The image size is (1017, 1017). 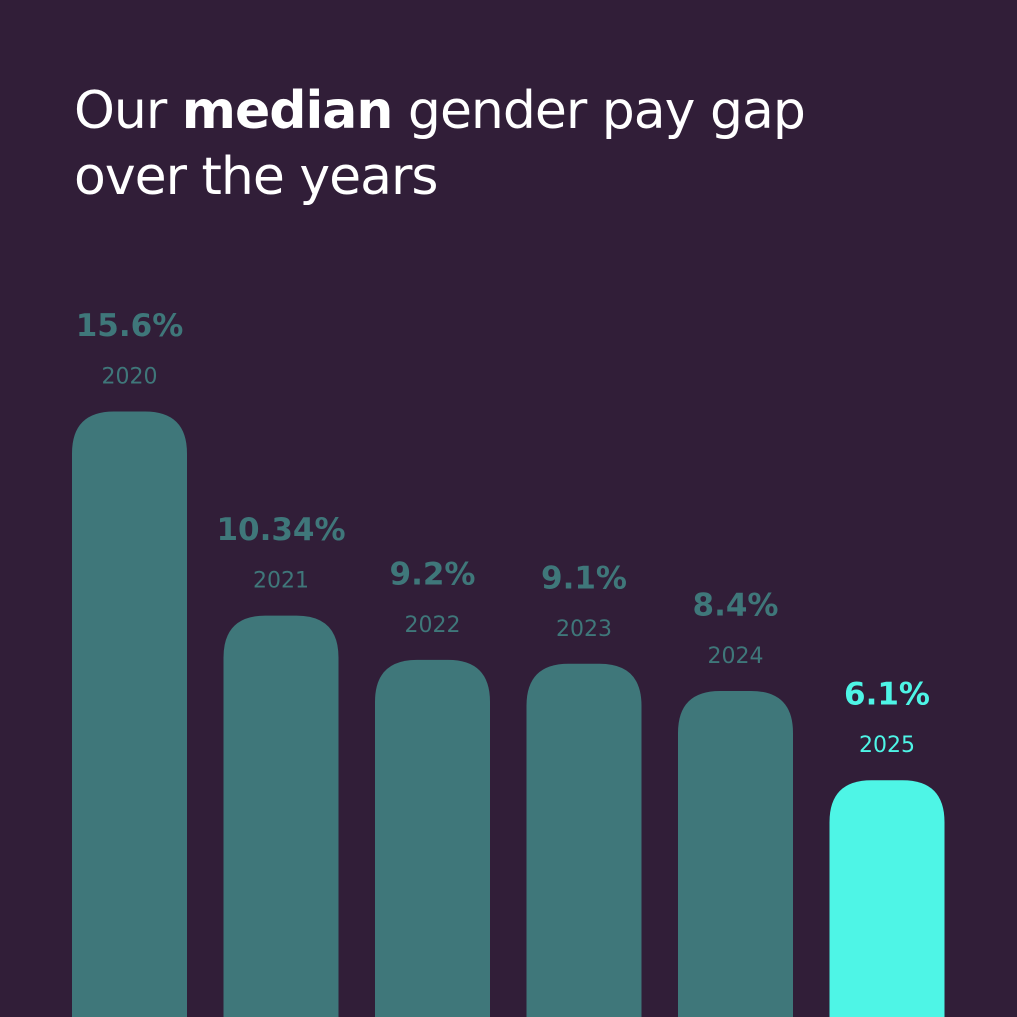 What do you see at coordinates (887, 745) in the screenshot?
I see `category-label: 2025` at bounding box center [887, 745].